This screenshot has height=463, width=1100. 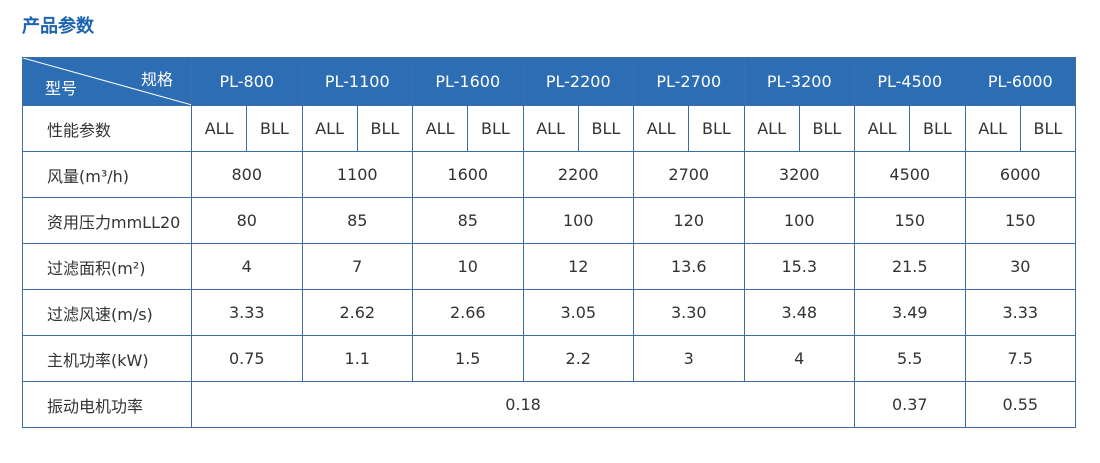 What do you see at coordinates (247, 174) in the screenshot?
I see `value-cell: 800` at bounding box center [247, 174].